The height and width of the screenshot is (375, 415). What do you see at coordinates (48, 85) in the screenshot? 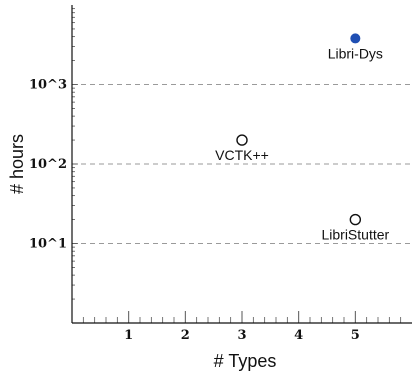
I see `y-tick-label: 10^3` at bounding box center [48, 85].